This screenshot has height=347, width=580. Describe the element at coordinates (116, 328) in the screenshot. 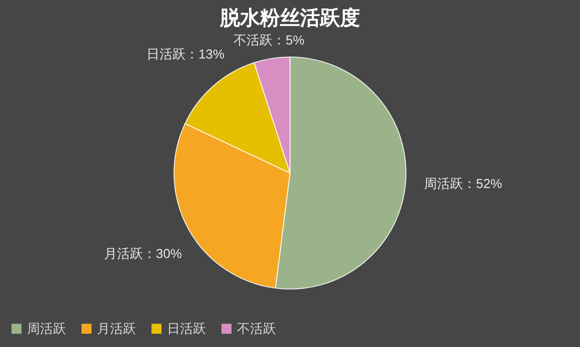

I see `legend-label: 月活跃` at that location.